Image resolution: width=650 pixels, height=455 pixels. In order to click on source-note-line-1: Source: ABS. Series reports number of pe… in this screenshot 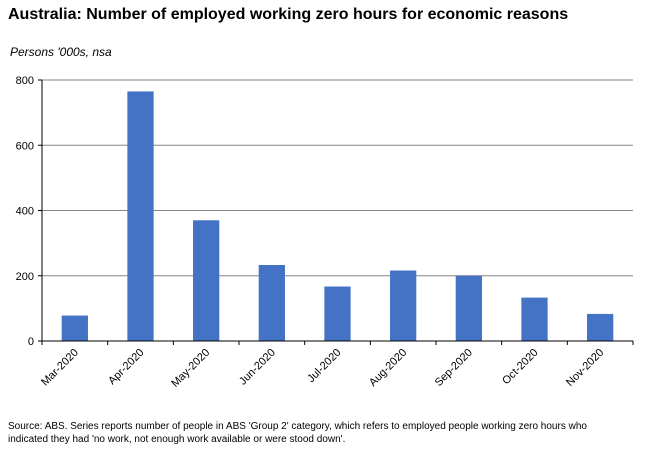, I will do `click(297, 426)`.